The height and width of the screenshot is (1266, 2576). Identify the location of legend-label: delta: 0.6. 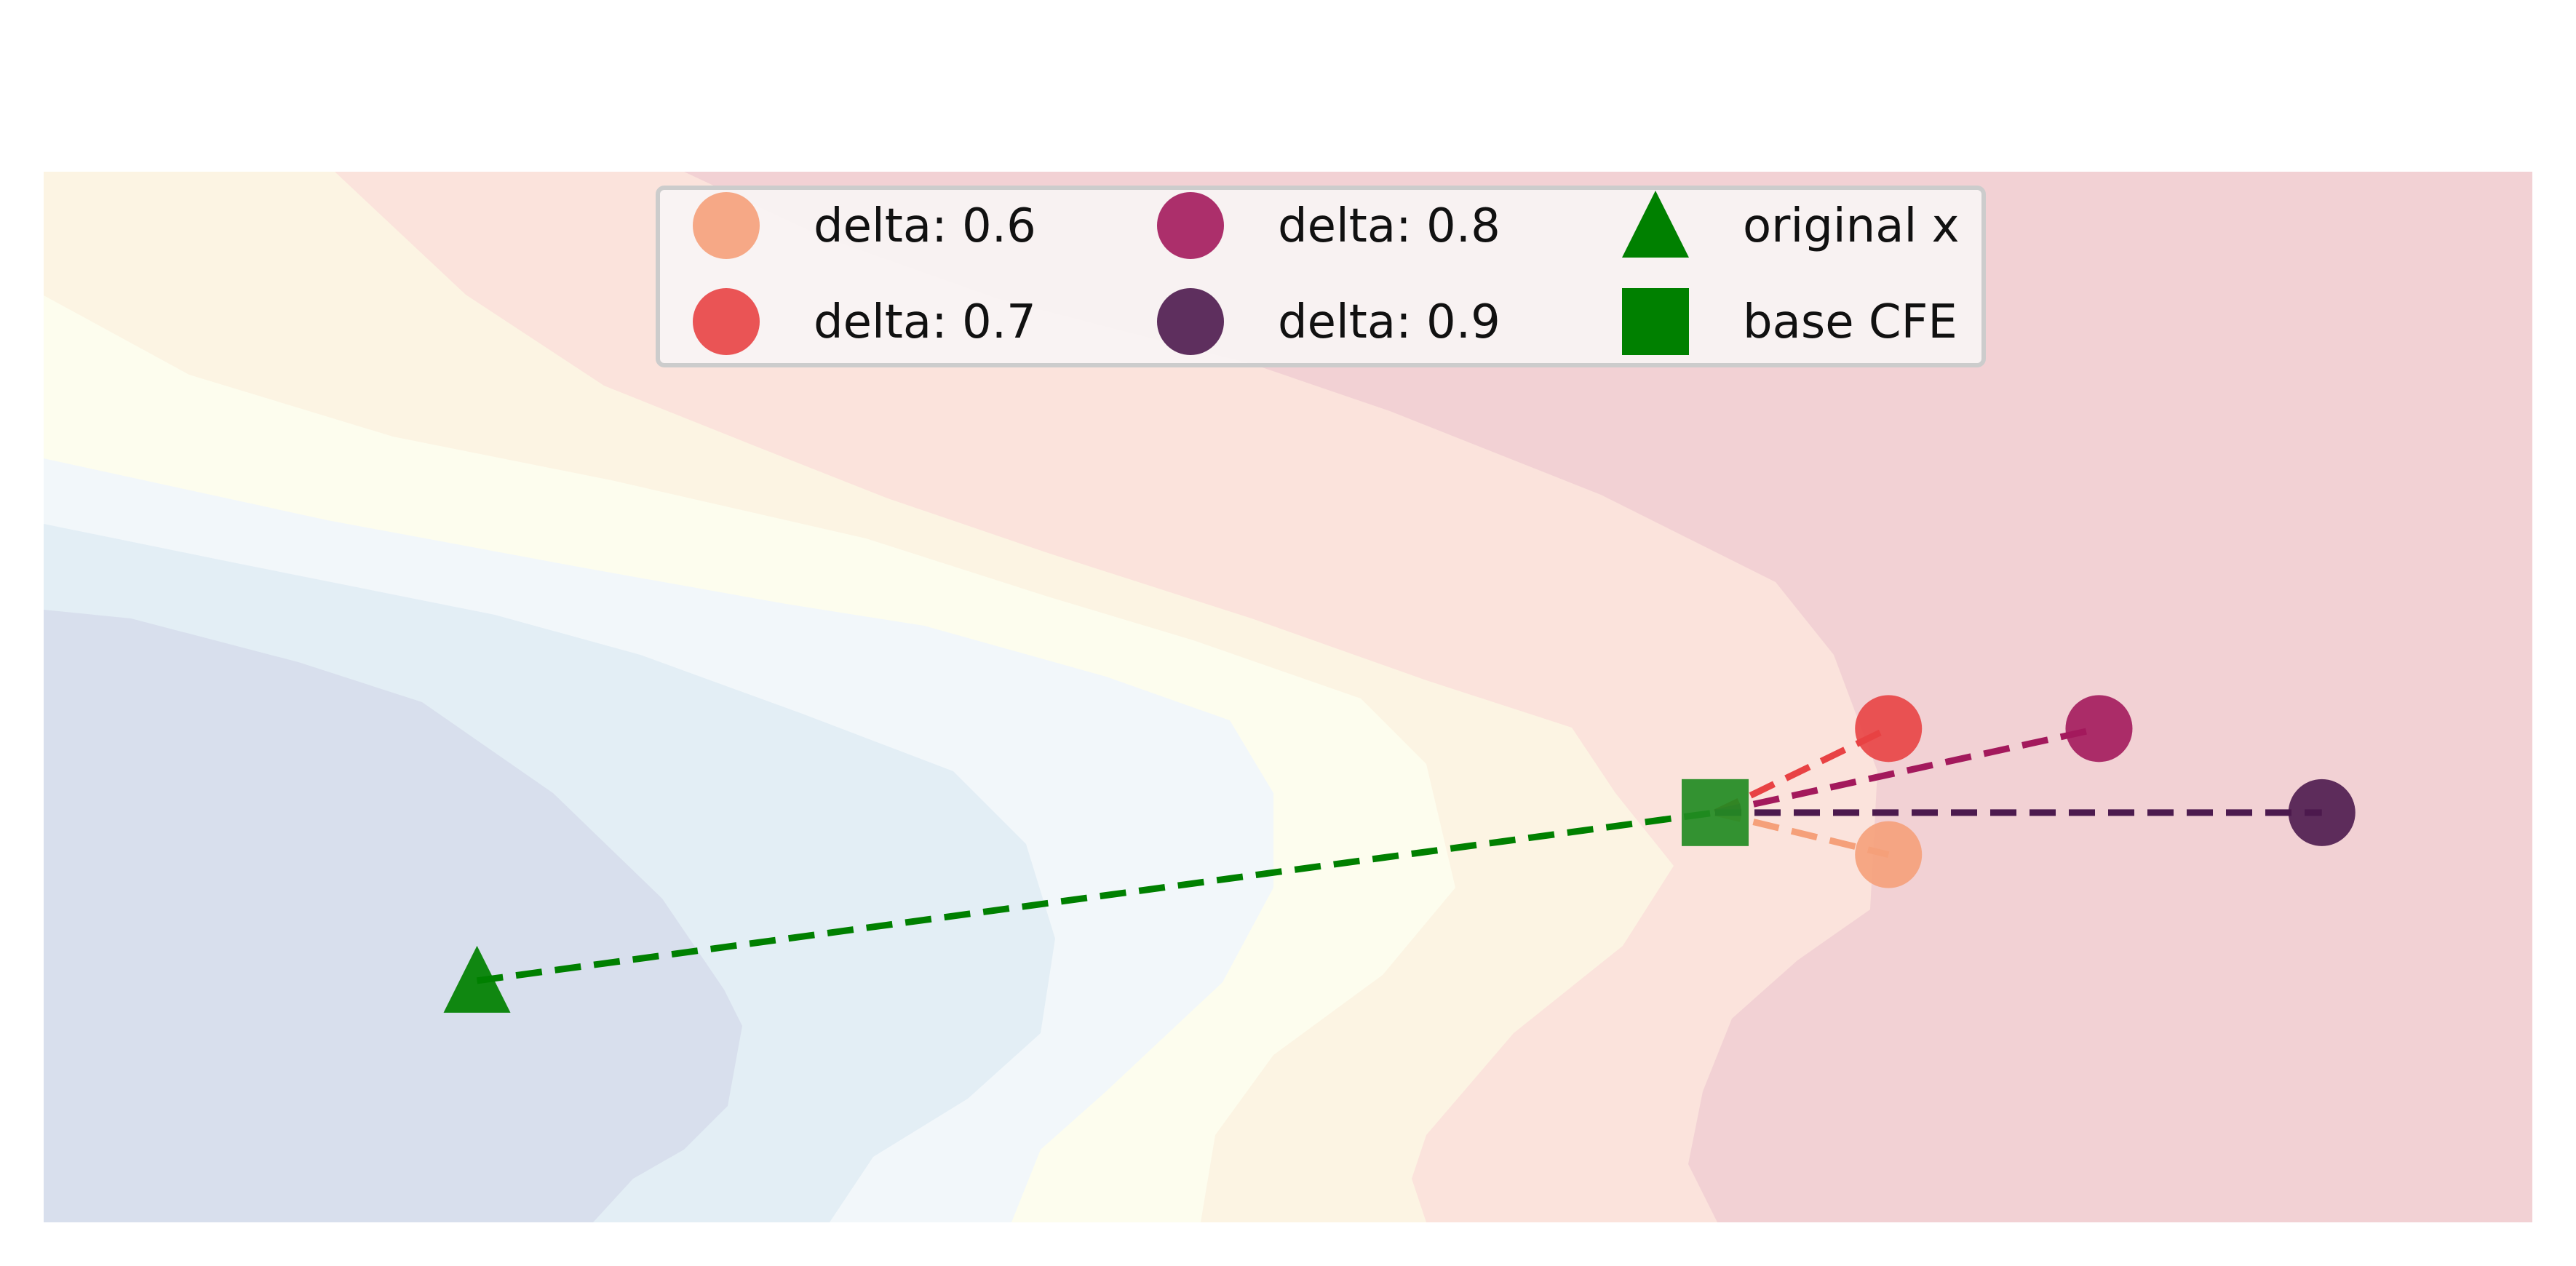
(925, 226).